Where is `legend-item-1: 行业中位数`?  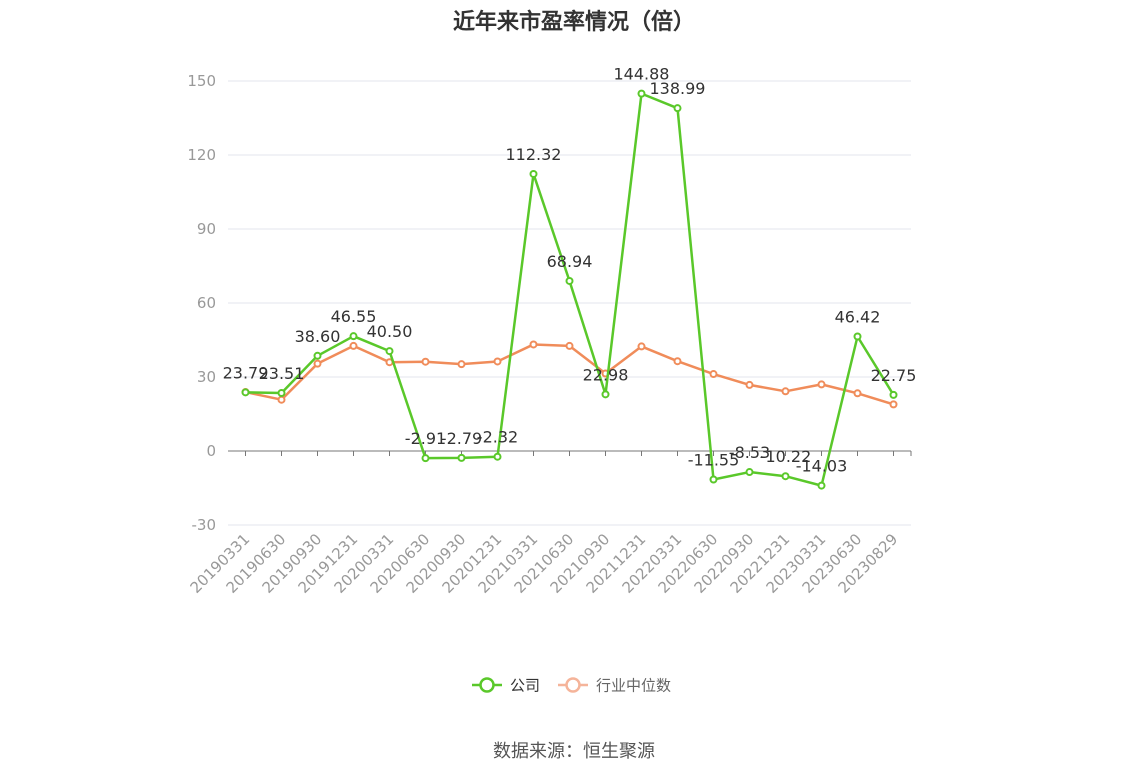
legend-item-1: 行业中位数 is located at coordinates (614, 686).